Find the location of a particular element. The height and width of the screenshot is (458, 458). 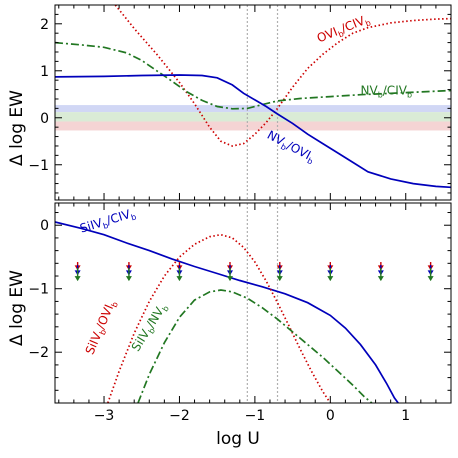

y-tick-label: 1 is located at coordinates (44, 72).